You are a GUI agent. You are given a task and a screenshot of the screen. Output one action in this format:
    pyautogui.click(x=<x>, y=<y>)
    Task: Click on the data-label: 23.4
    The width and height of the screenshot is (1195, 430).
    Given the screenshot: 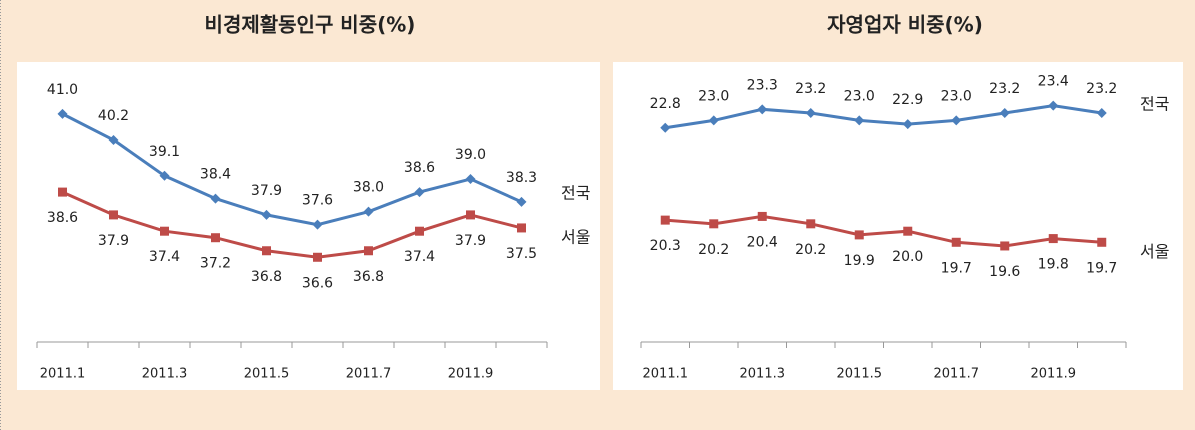 What is the action you would take?
    pyautogui.click(x=1053, y=82)
    